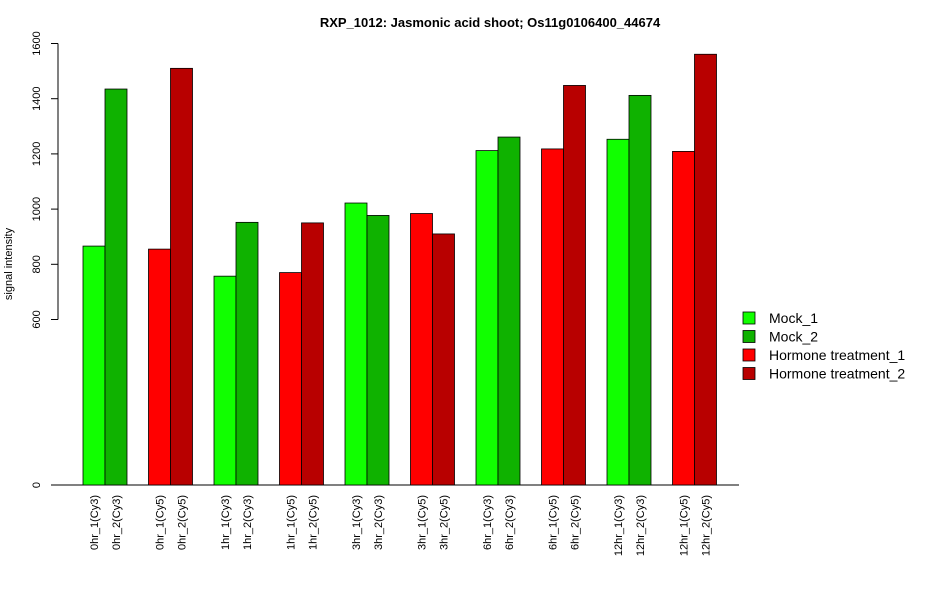  I want to click on legend-label: Mock_1, so click(793, 318).